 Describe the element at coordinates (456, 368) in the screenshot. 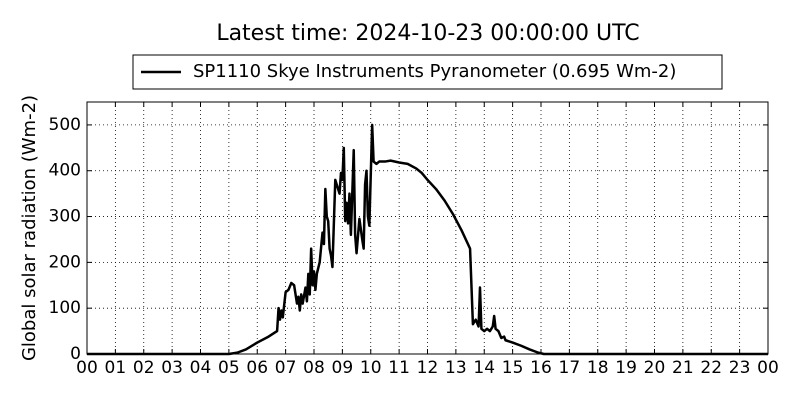

I see `x-tick-label: 13` at that location.